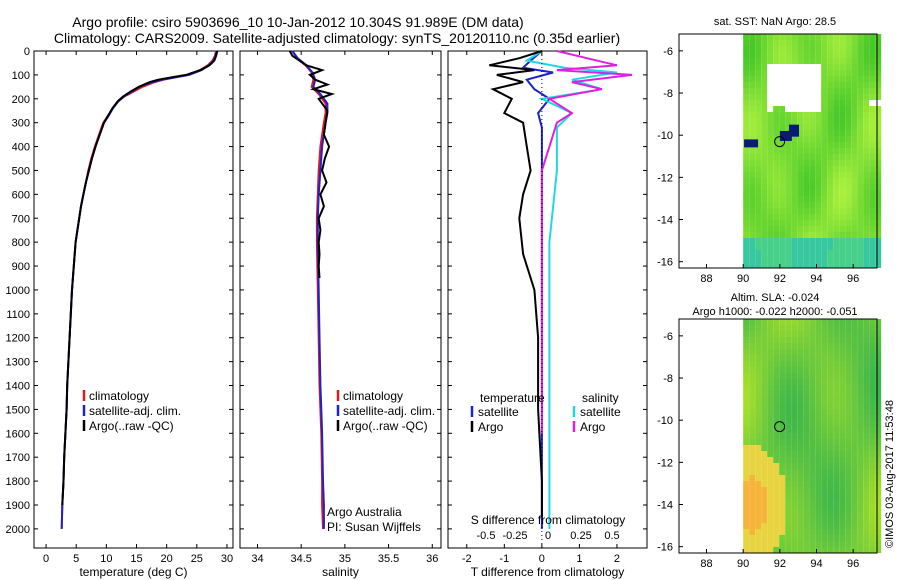  I want to click on depth-tick-label: 1000, so click(18, 291).